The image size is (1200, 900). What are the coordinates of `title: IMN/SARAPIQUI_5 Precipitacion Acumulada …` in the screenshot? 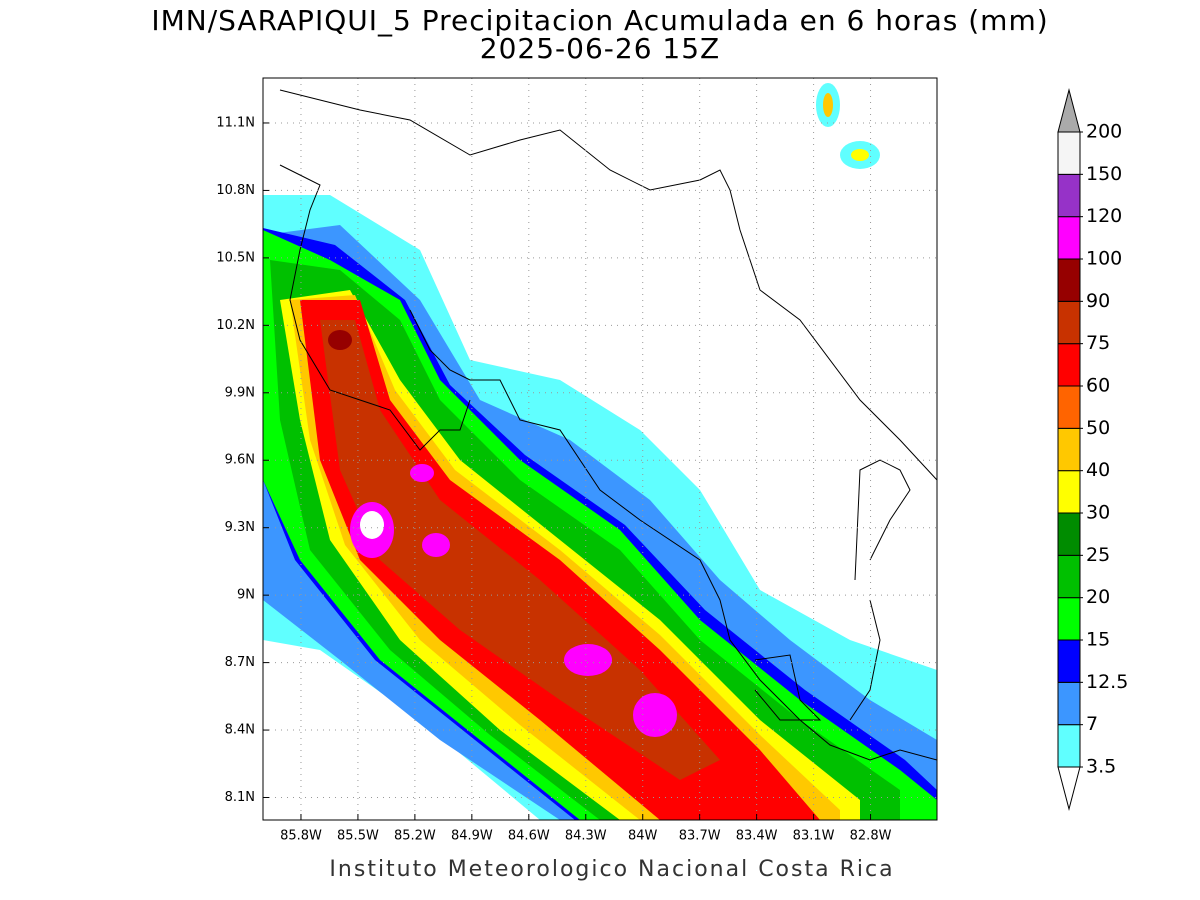 It's located at (599, 20).